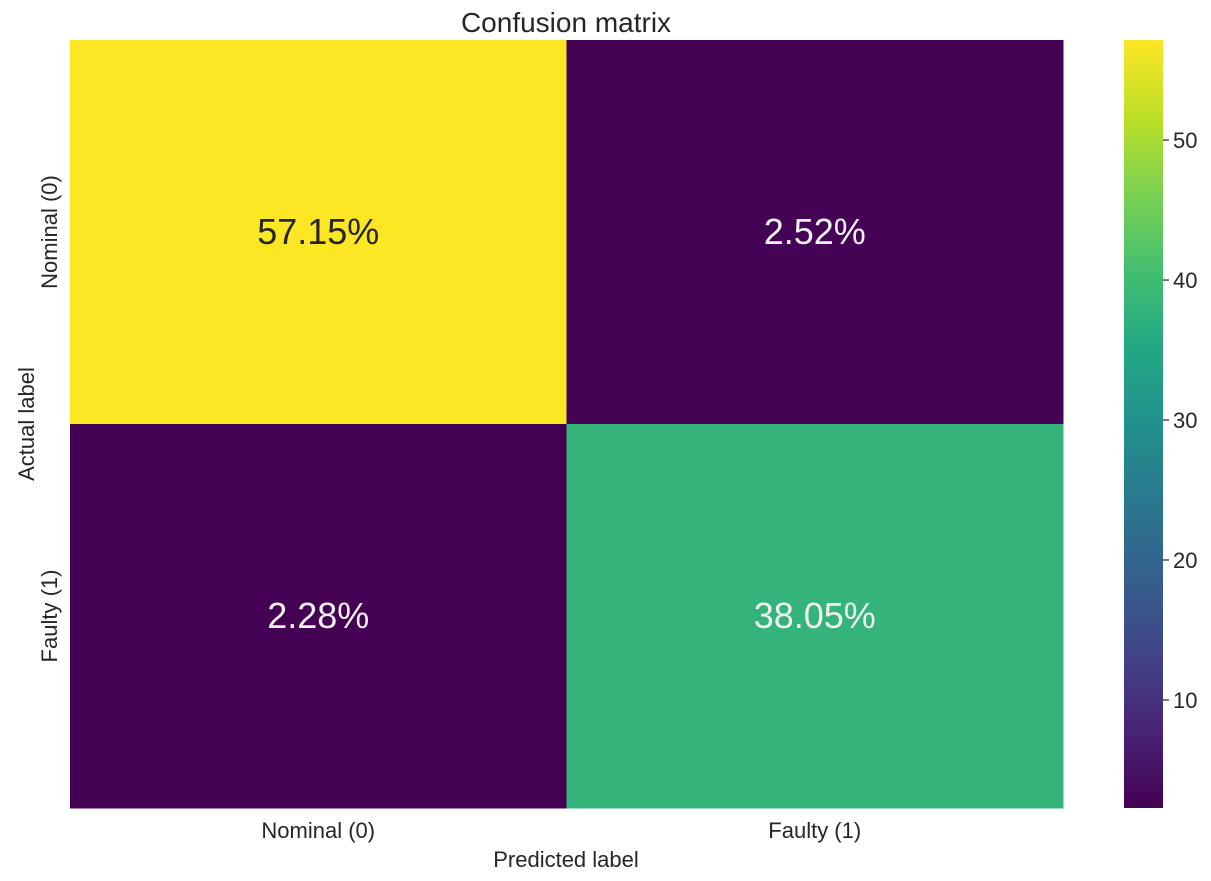 The width and height of the screenshot is (1211, 881). Describe the element at coordinates (566, 859) in the screenshot. I see `x-axis-label: Predicted label` at that location.